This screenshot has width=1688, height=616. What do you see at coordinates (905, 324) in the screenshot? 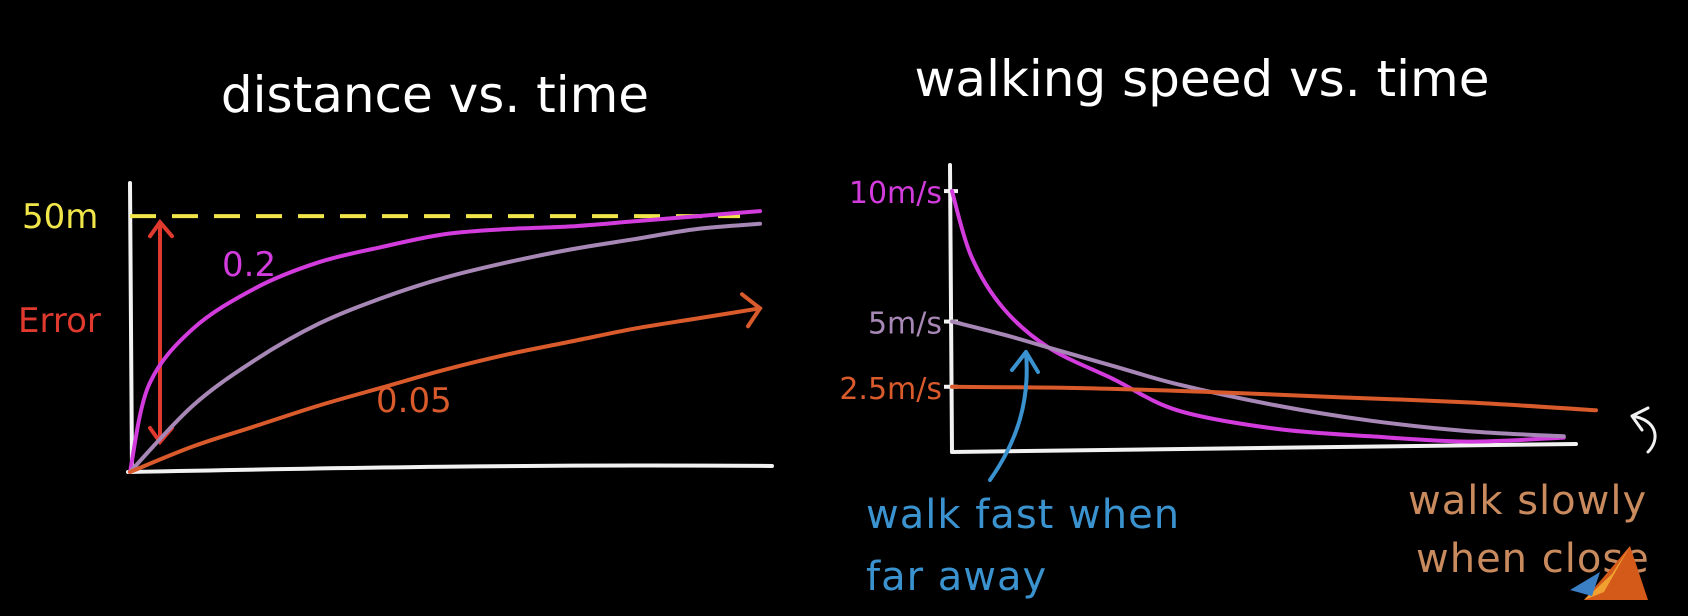
I see `speed-y-tick-label: 5m/s` at bounding box center [905, 324].